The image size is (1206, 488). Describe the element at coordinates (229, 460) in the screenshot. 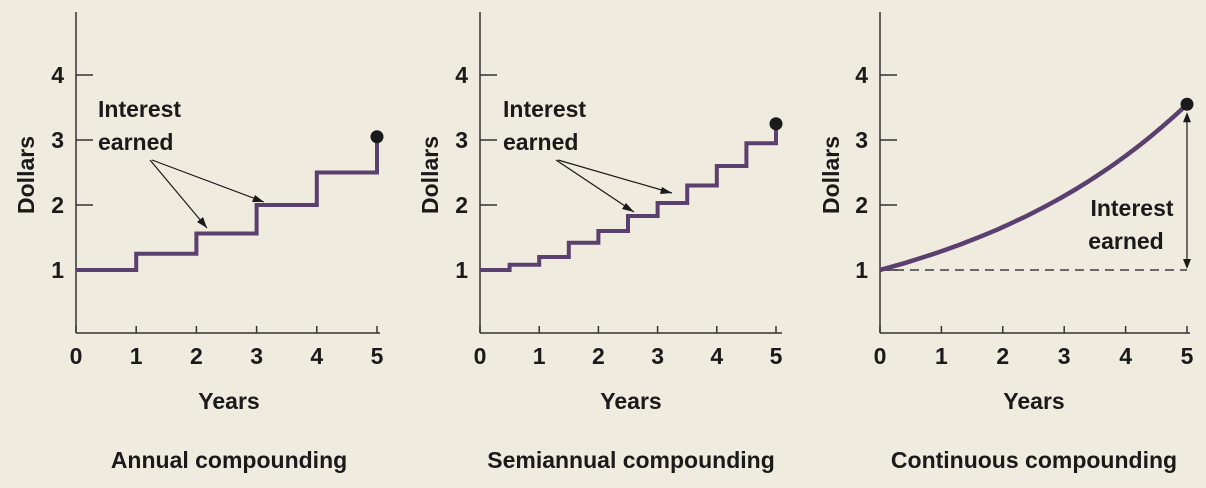

I see `chart-caption: Annual compounding` at that location.